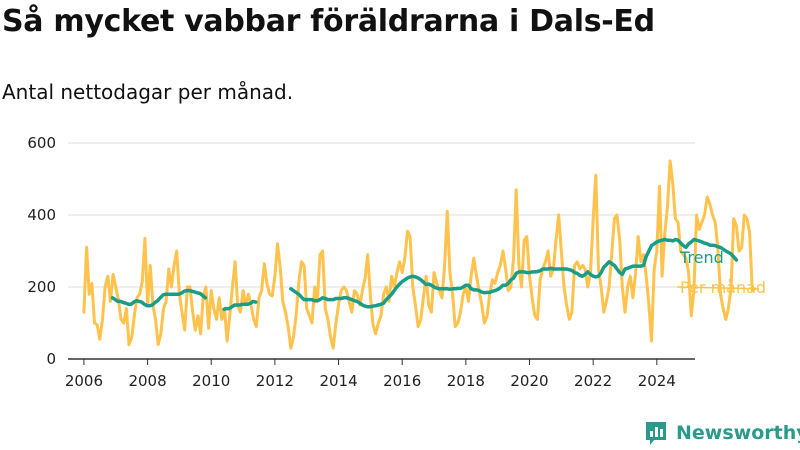 This screenshot has height=450, width=800. Describe the element at coordinates (466, 381) in the screenshot. I see `x-tick-label: 2018` at that location.